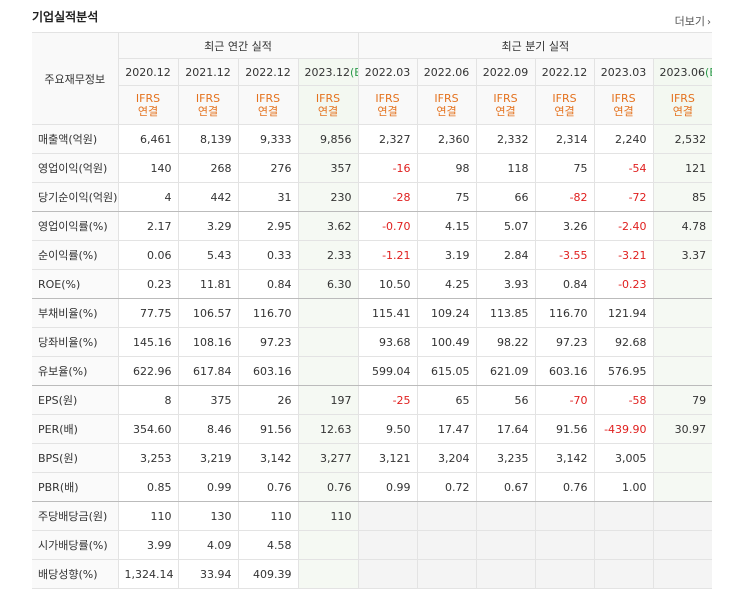  What do you see at coordinates (564, 458) in the screenshot?
I see `value-cell: 3,142` at bounding box center [564, 458].